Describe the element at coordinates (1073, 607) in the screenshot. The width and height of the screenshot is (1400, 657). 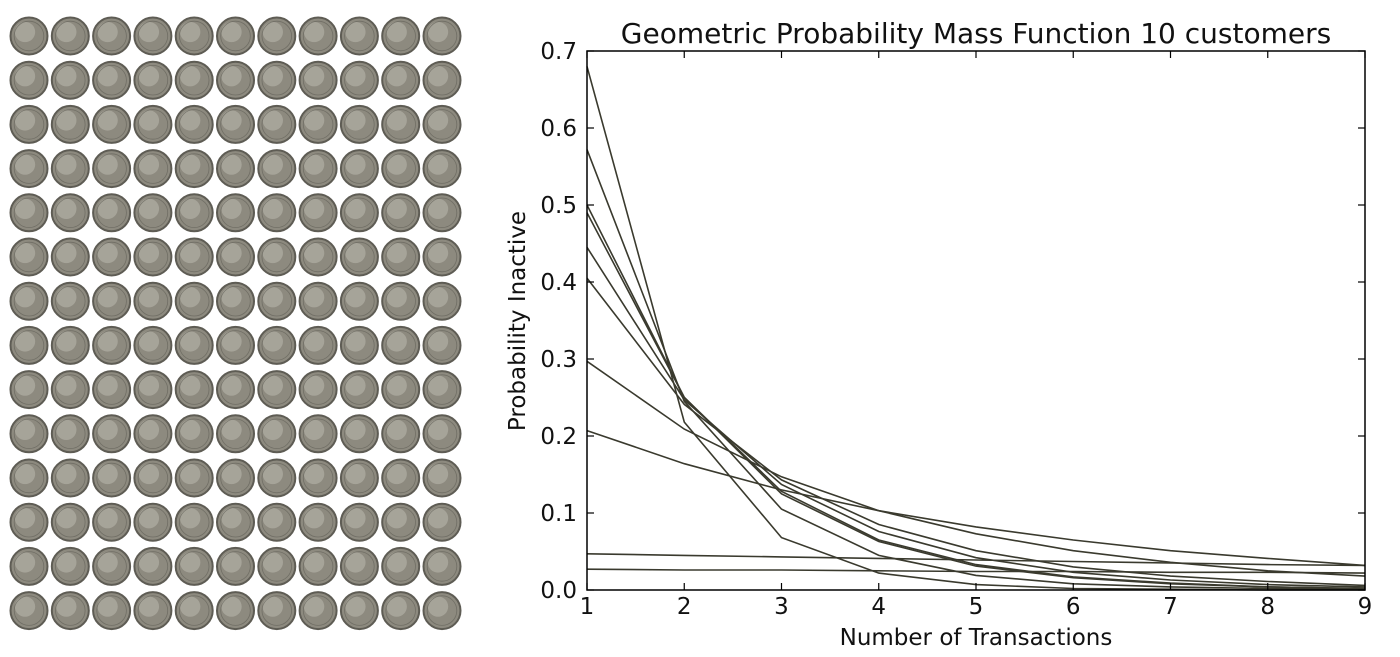
I see `x-tick-label: 6` at that location.